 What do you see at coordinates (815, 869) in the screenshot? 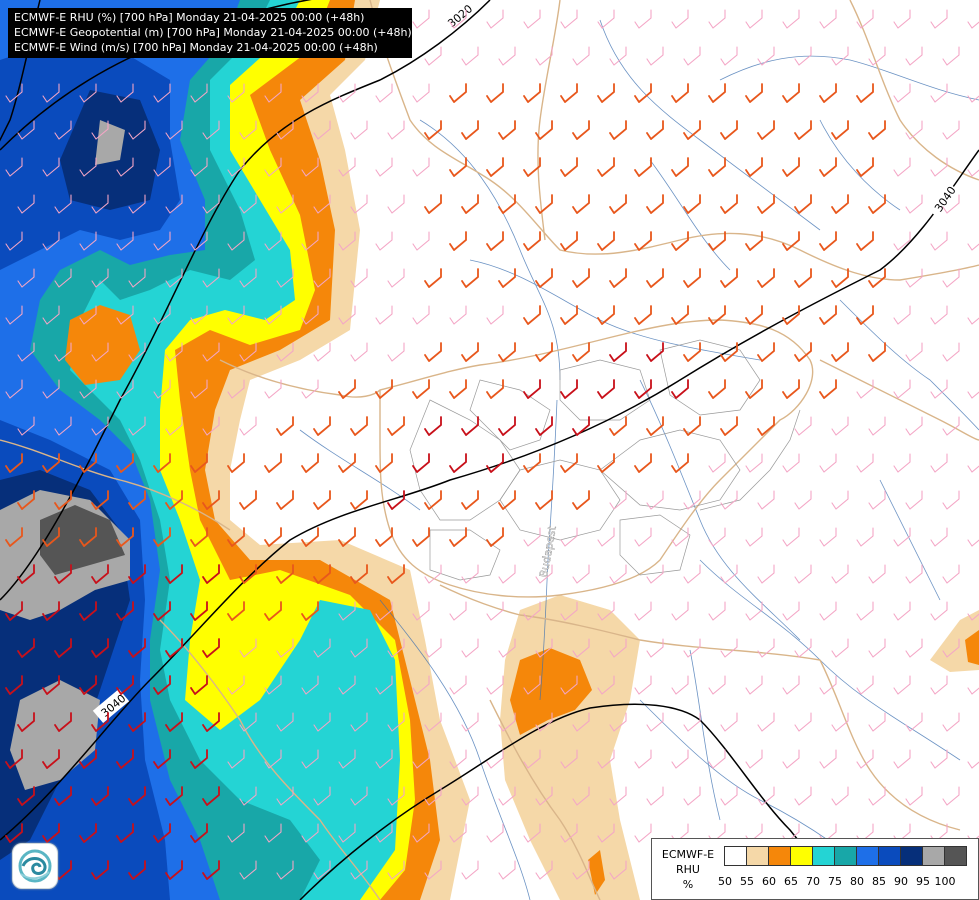
I see `color-legend: ECMWF-E RHU % 50 55 60 65 70 75 80 85 90 95 100` at bounding box center [815, 869].